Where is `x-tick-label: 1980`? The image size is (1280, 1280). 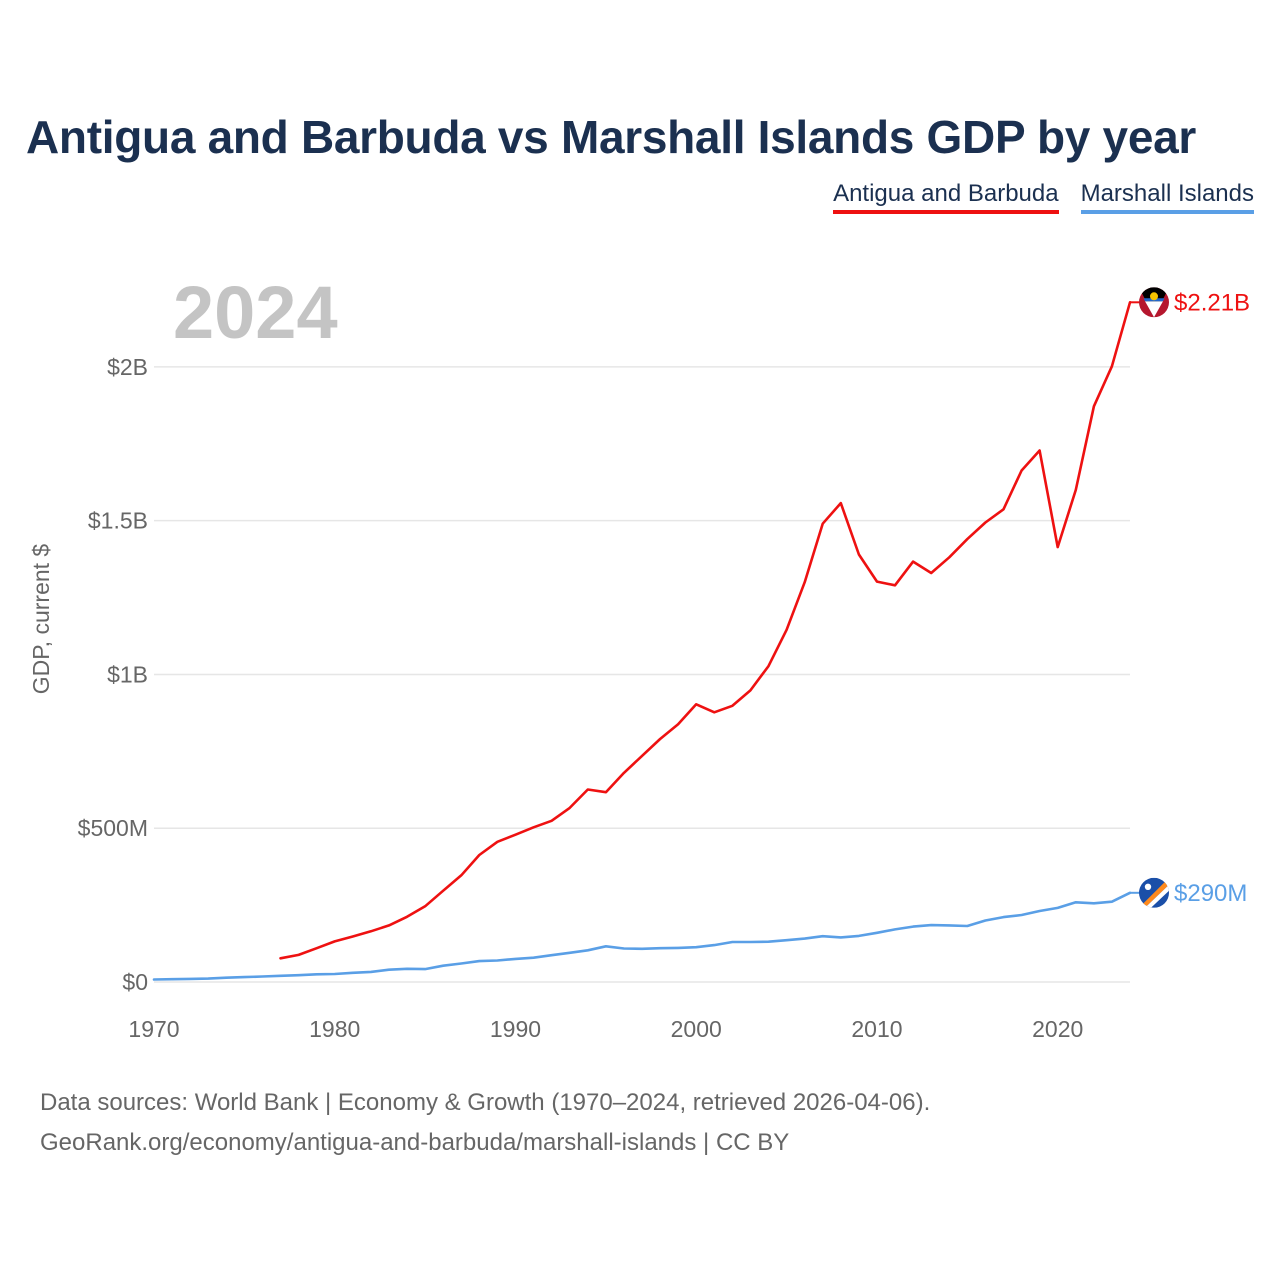 x-tick-label: 1980 is located at coordinates (334, 1029).